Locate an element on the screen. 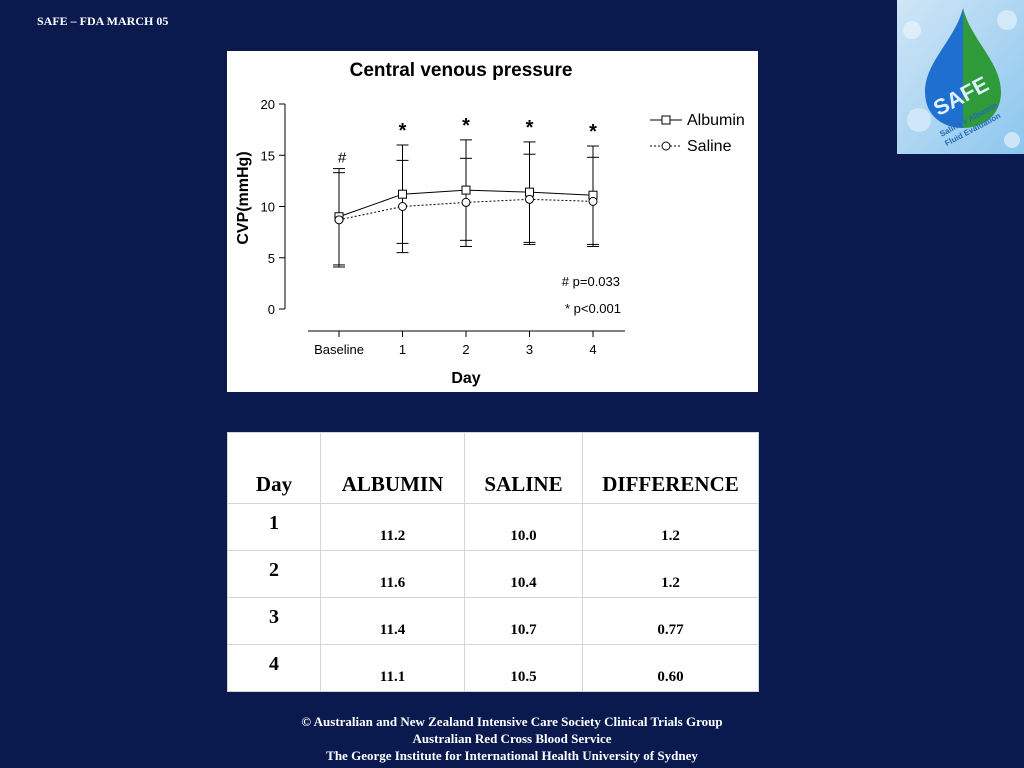  safe-logo-graphic: SAFE Saline v Albumin Fluid Evaluation is located at coordinates (960, 77).